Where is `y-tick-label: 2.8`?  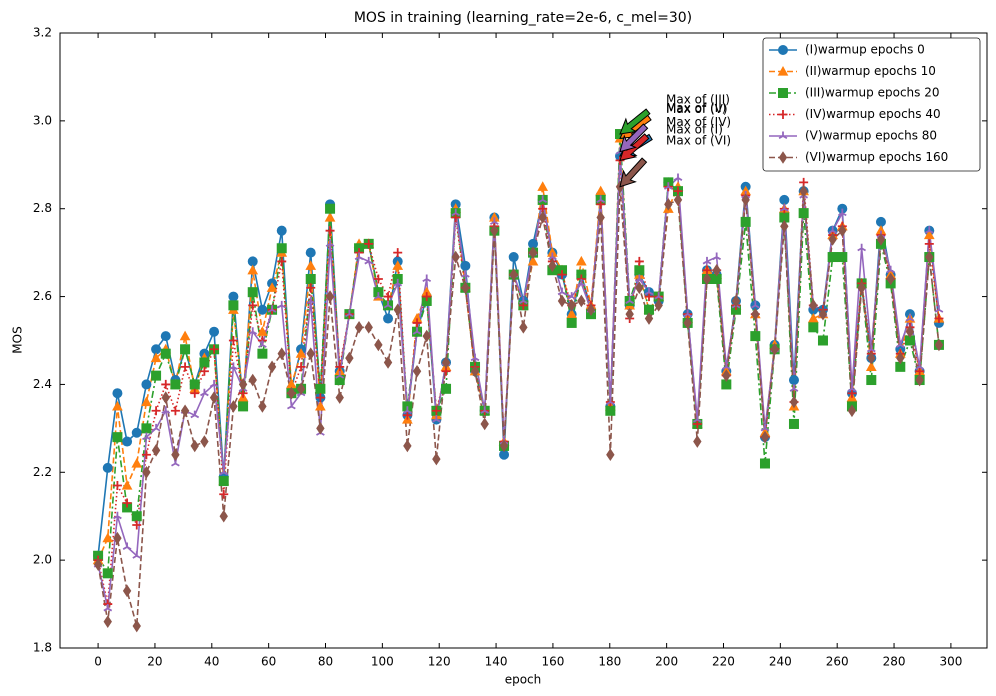 y-tick-label: 2.8 is located at coordinates (42, 208).